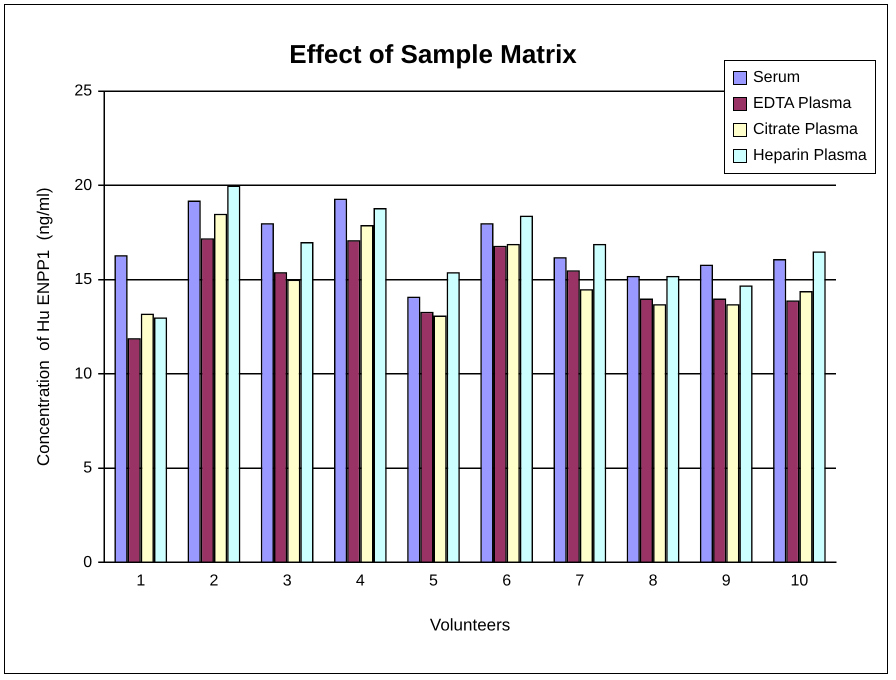  Describe the element at coordinates (83, 91) in the screenshot. I see `y-tick-label: 25` at that location.